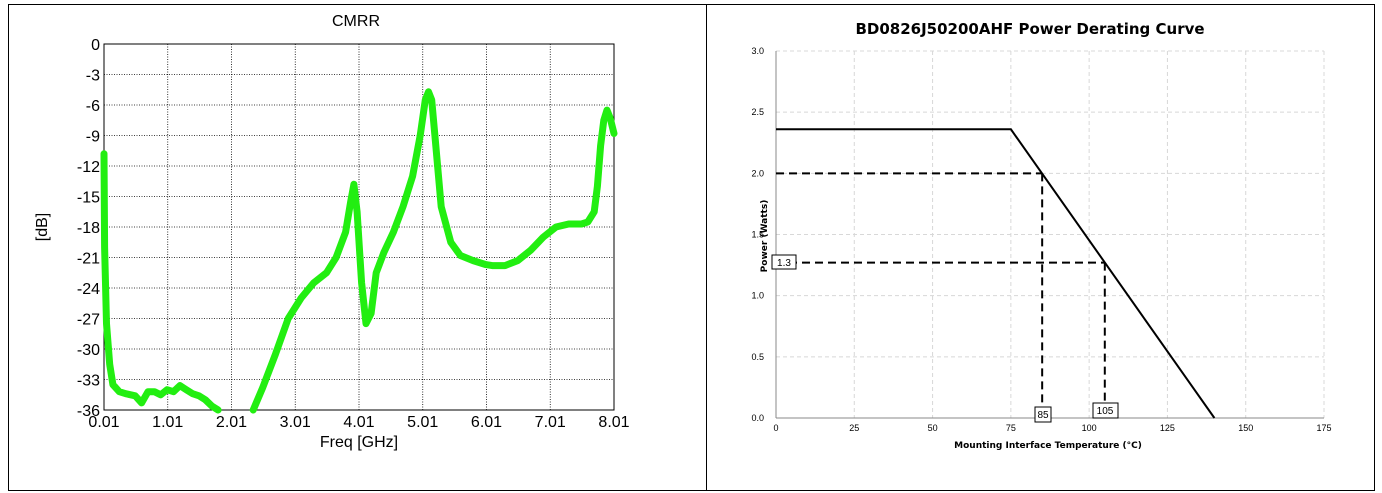 Image resolution: width=1382 pixels, height=493 pixels. What do you see at coordinates (88, 198) in the screenshot?
I see `cmrr-y-tick-label: -15` at bounding box center [88, 198].